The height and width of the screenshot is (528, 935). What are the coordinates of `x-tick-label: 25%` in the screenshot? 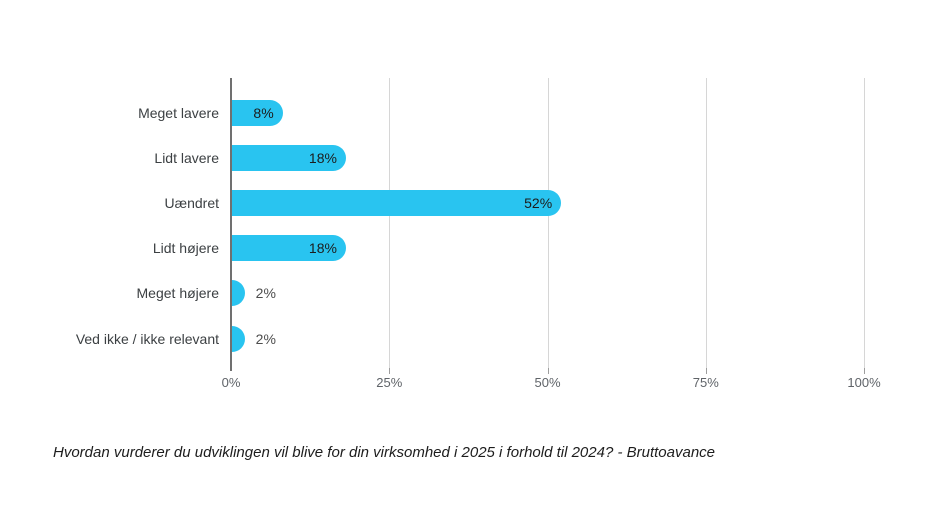 It's located at (389, 382).